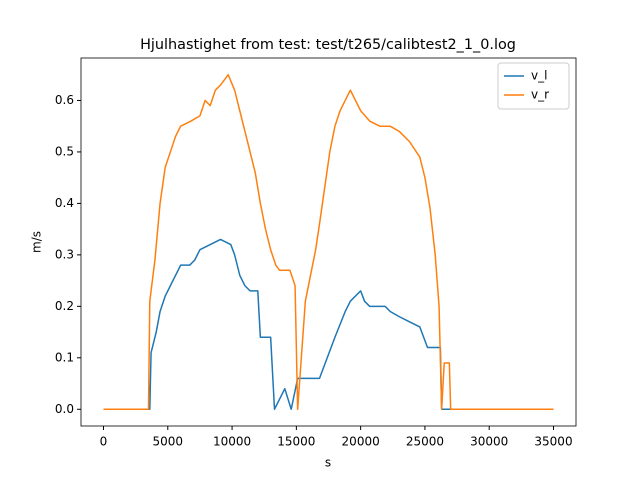 The width and height of the screenshot is (640, 480). Describe the element at coordinates (232, 442) in the screenshot. I see `x-tick-label: 10000` at that location.